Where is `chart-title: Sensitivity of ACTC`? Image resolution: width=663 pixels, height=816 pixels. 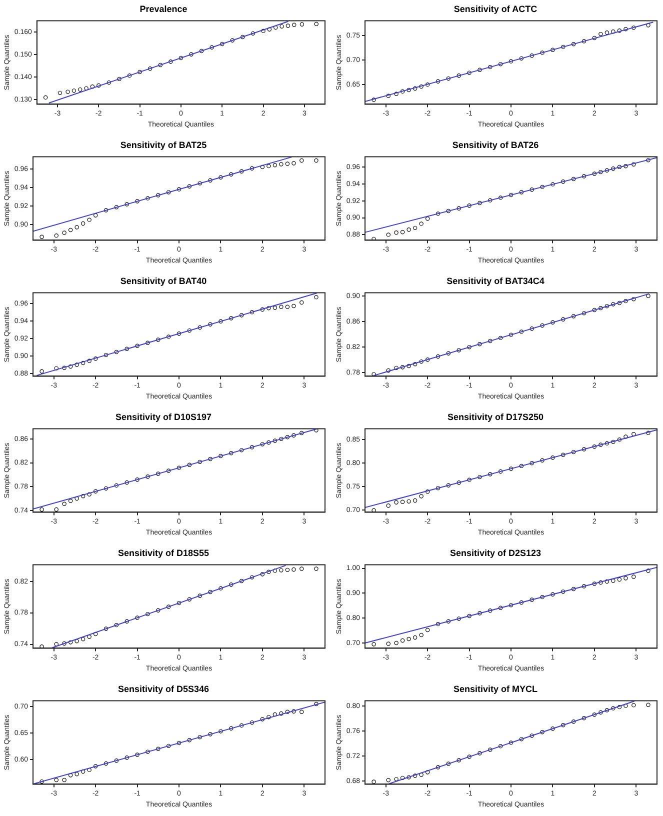
chart-title: Sensitivity of ACTC is located at coordinates (496, 9).